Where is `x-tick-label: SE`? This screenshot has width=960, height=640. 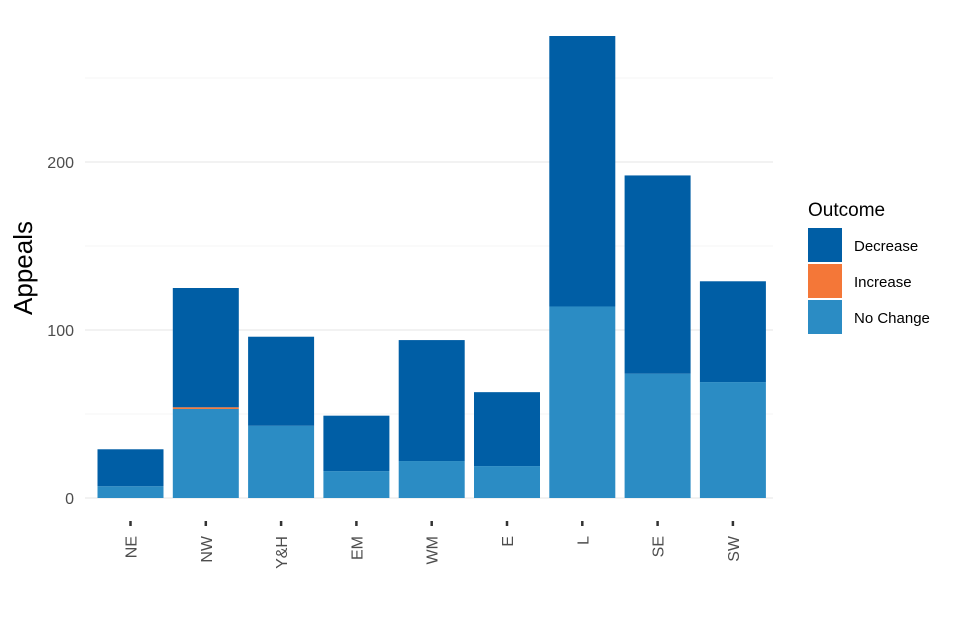 x-tick-label: SE is located at coordinates (659, 546).